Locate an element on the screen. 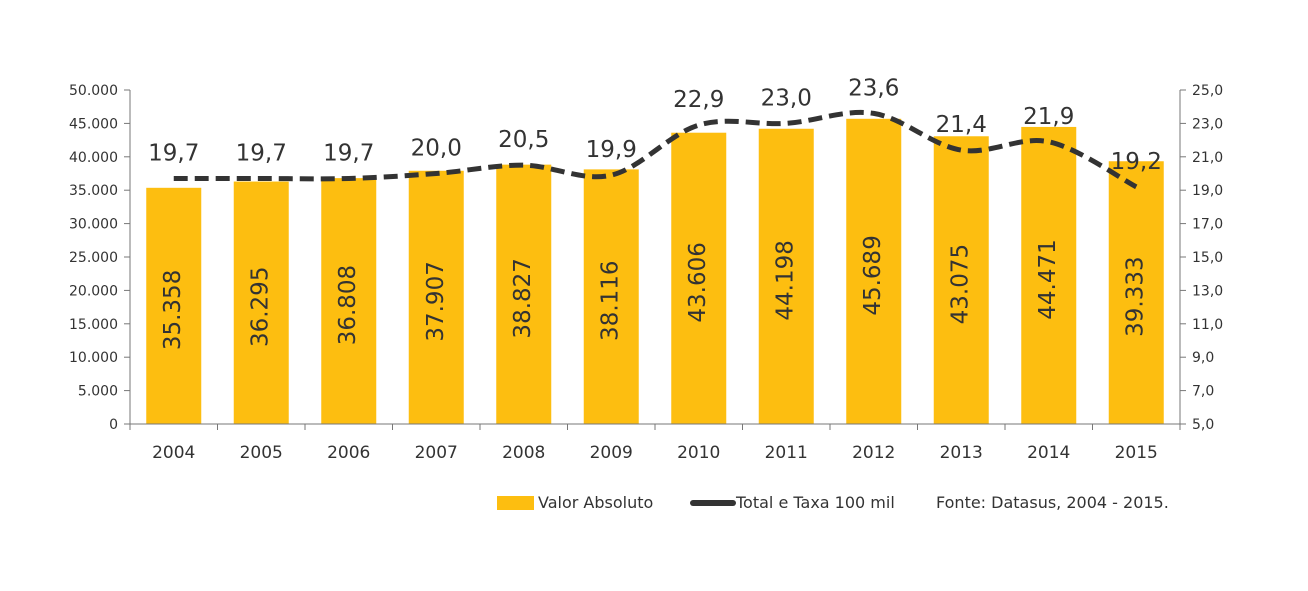  y-right-tick-label: 23,0 is located at coordinates (1207, 124).